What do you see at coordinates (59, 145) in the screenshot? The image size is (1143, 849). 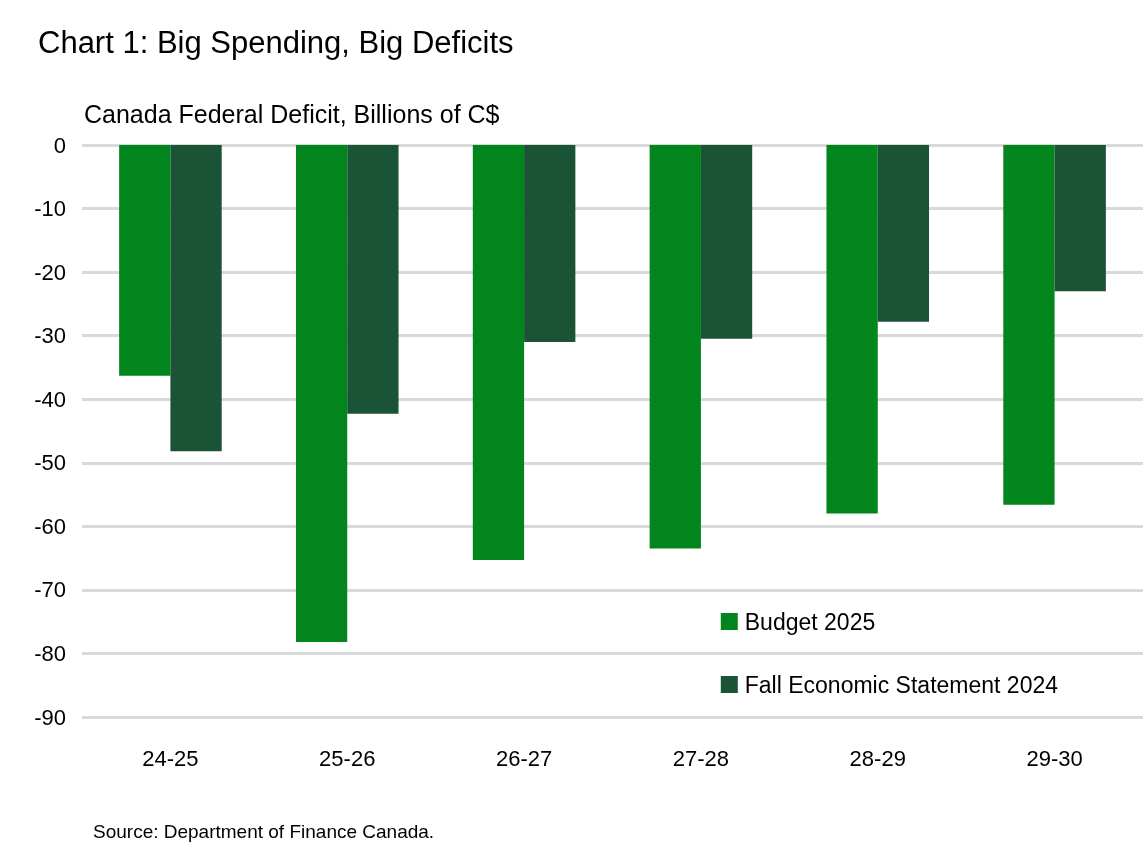 I see `y-tick-label: 0` at bounding box center [59, 145].